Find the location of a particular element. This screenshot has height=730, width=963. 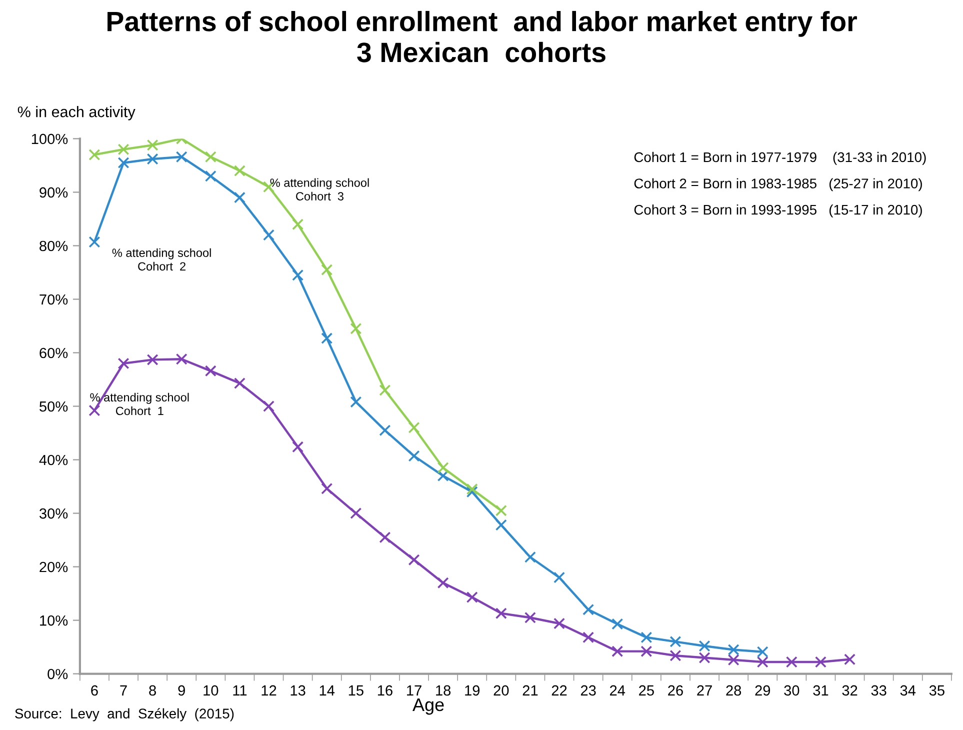

x-tick-label: 28 is located at coordinates (734, 690).